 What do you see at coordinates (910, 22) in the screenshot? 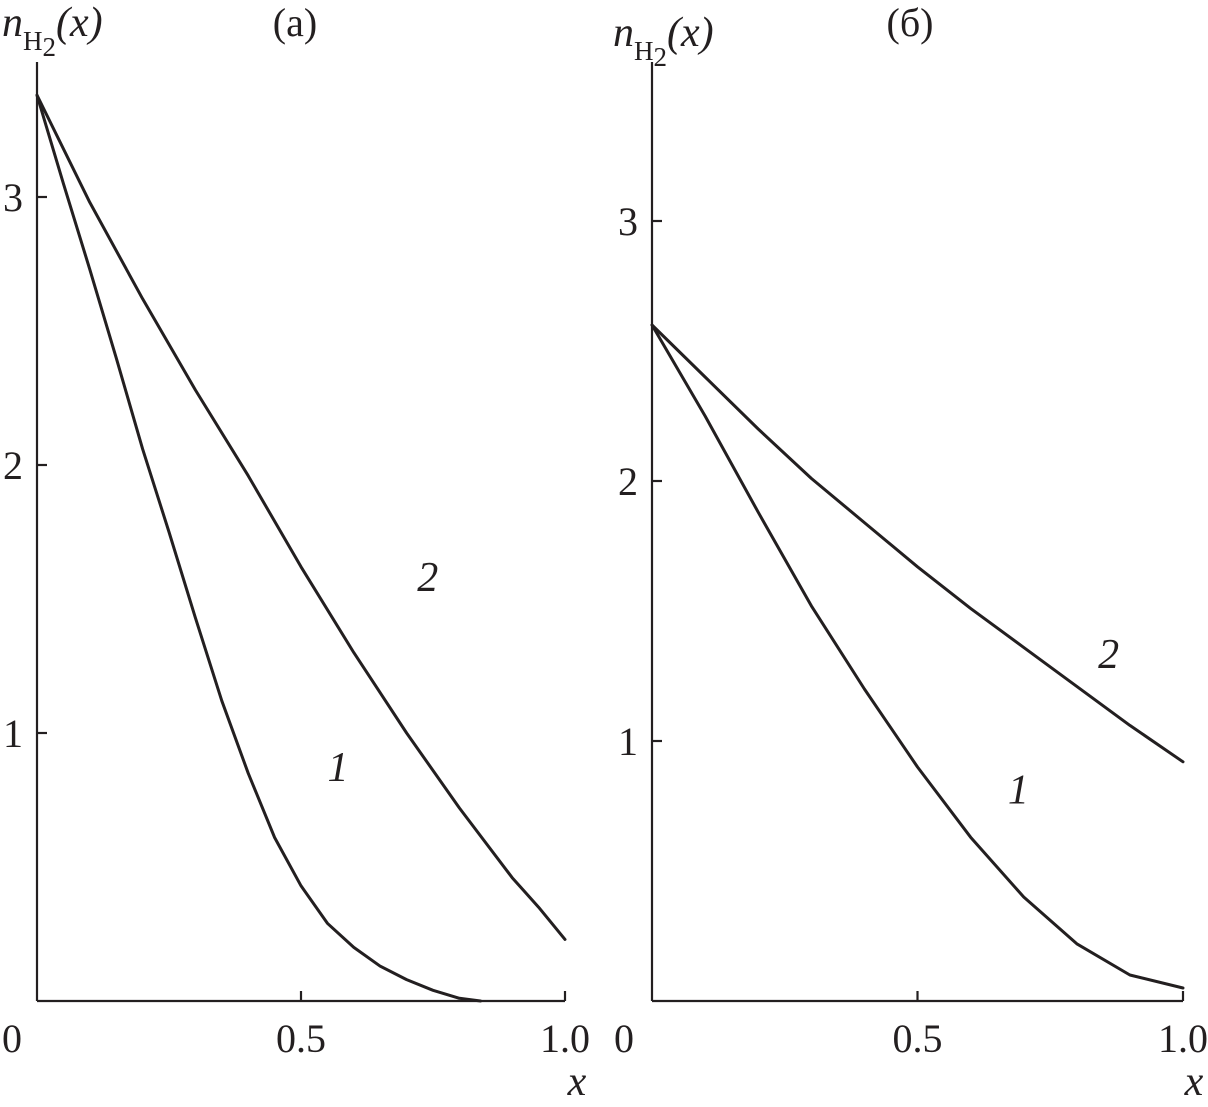
I see `panel-label: (б)` at bounding box center [910, 22].